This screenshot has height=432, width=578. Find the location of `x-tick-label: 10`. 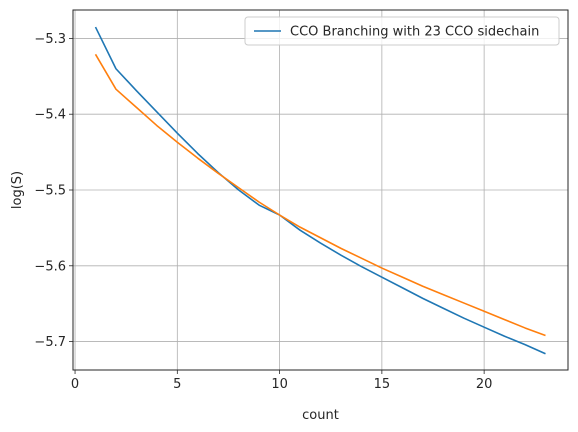

x-tick-label: 10 is located at coordinates (279, 384).